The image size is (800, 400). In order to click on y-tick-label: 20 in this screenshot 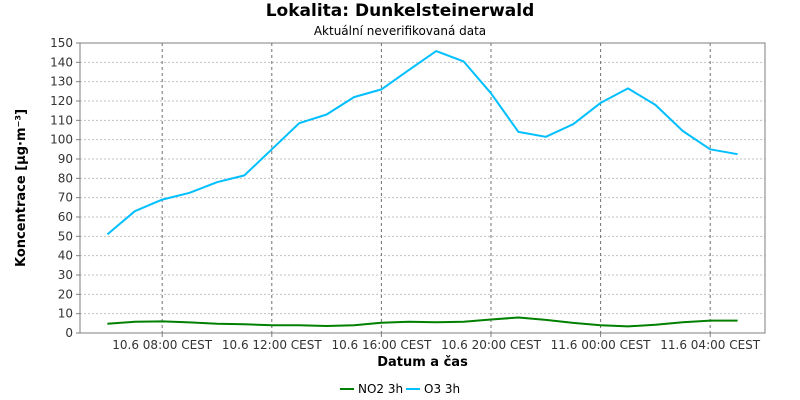, I will do `click(65, 294)`.